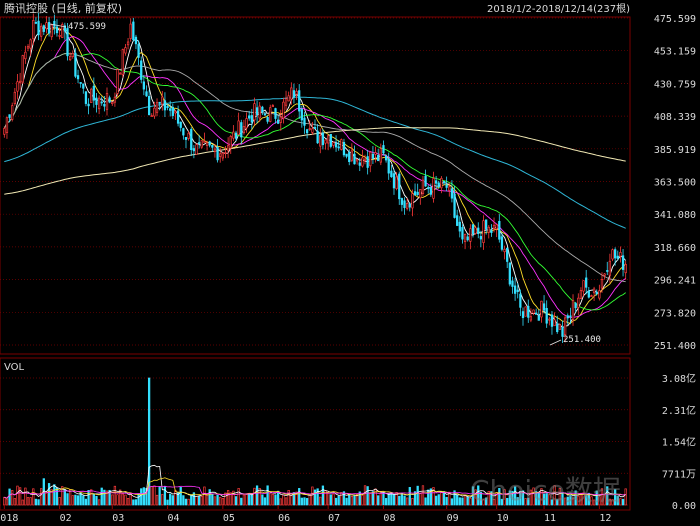 This screenshot has width=700, height=526. Describe the element at coordinates (675, 52) in the screenshot. I see `price-tick-label: 453.159` at that location.